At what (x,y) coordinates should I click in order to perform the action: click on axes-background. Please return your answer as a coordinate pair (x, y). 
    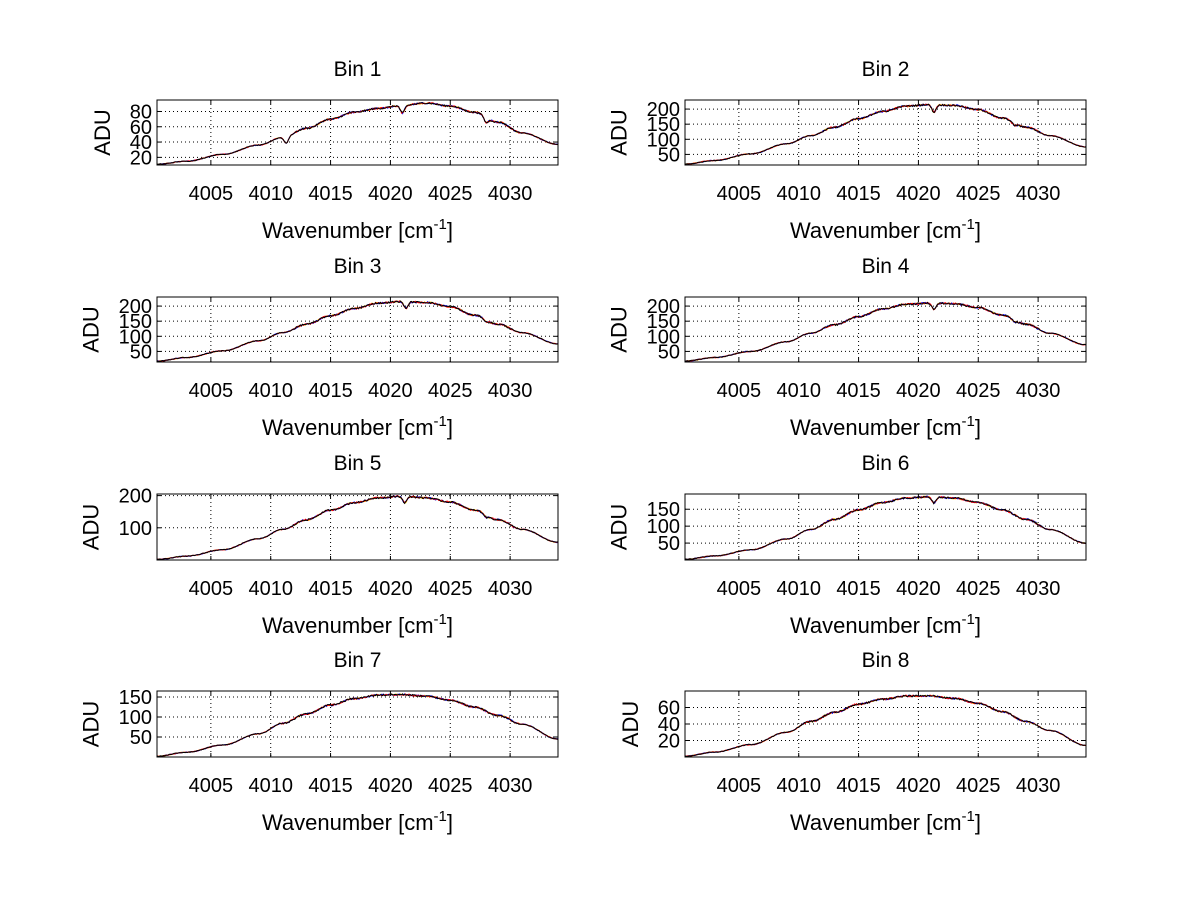
    Looking at the image, I should click on (885, 132).